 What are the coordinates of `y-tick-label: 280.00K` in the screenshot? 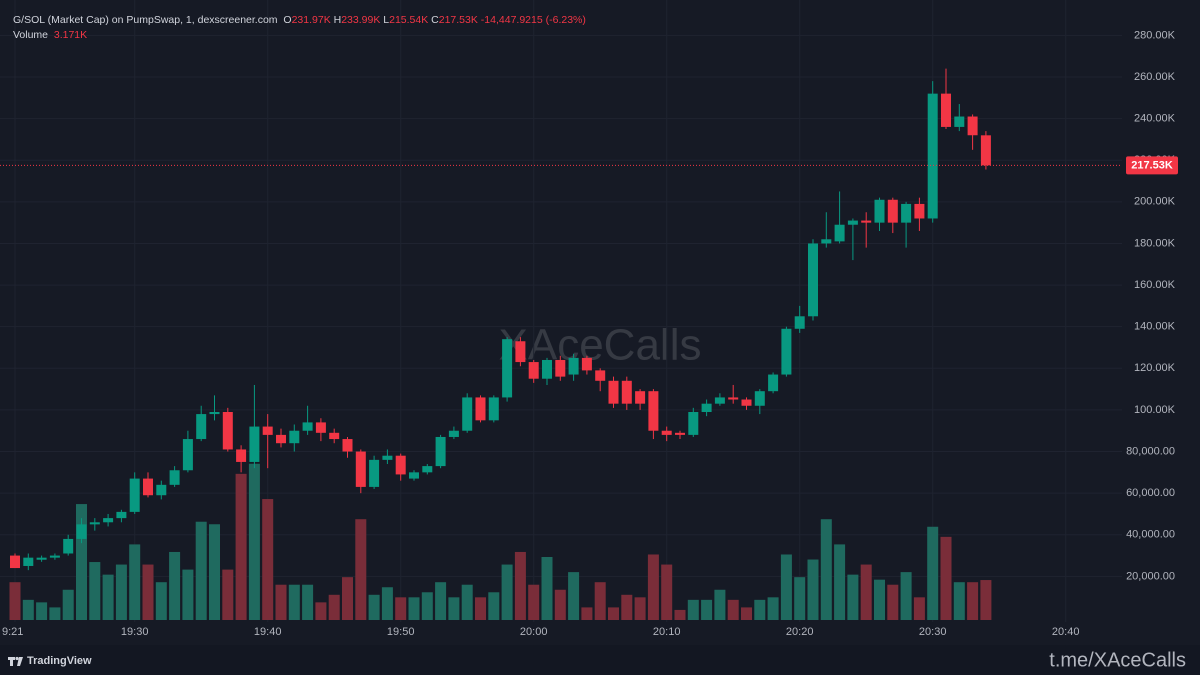 It's located at (1155, 35).